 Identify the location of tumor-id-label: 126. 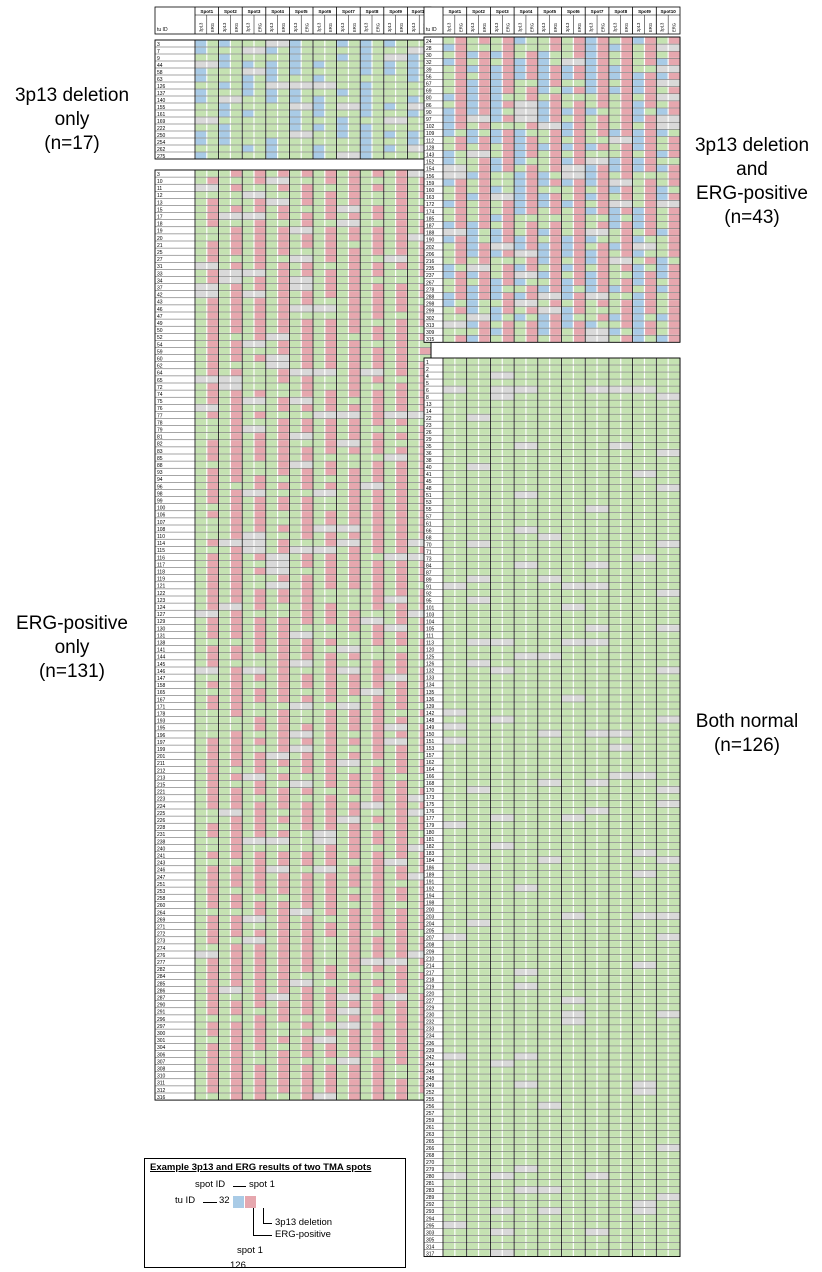
(161, 87).